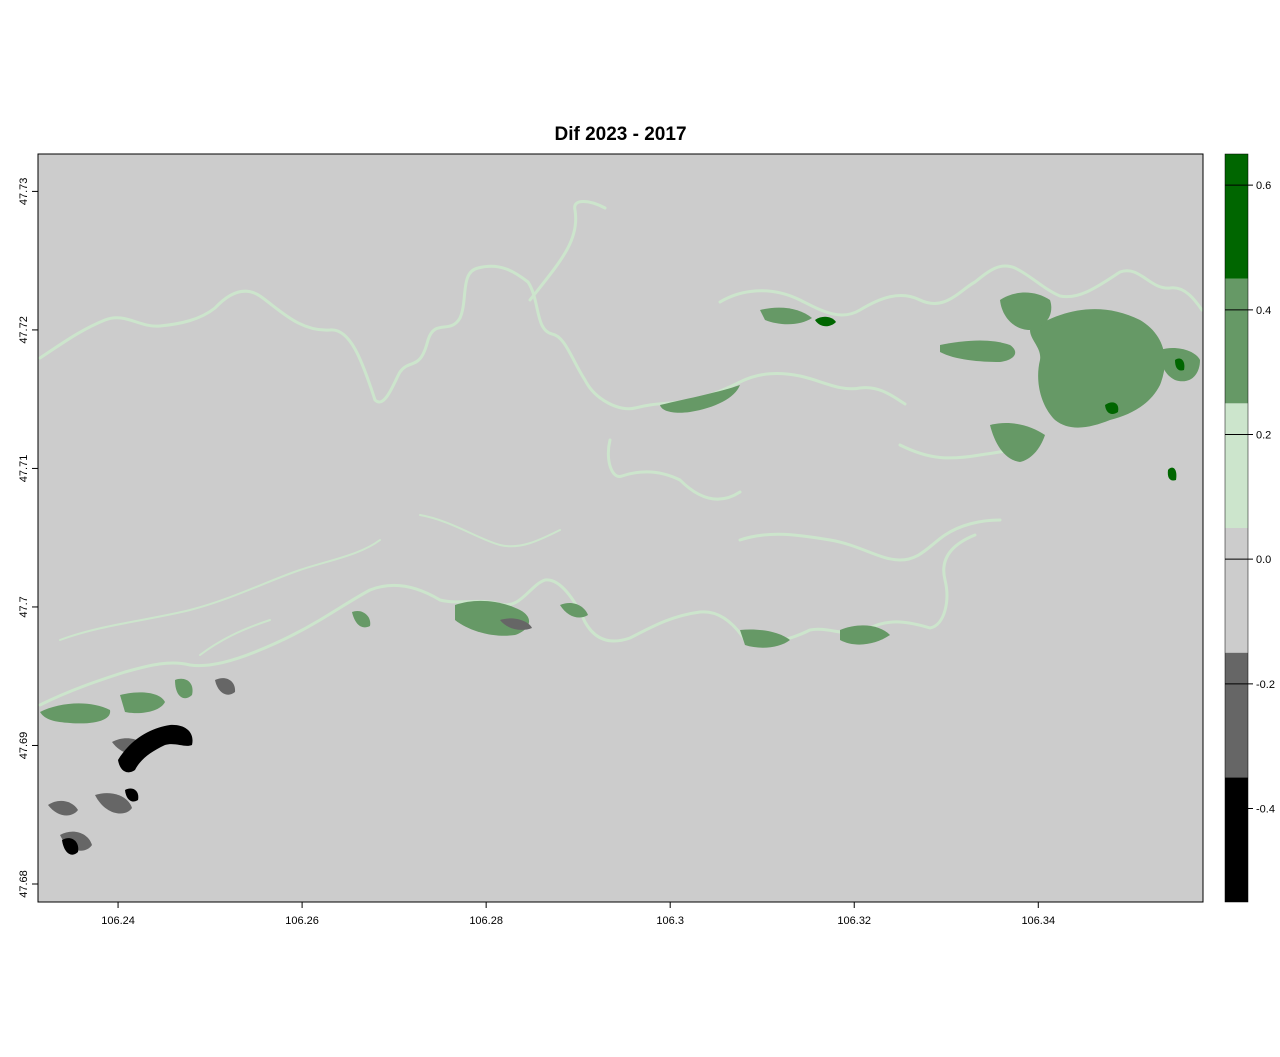 The image size is (1280, 1057). Describe the element at coordinates (1265, 685) in the screenshot. I see `legend-tick-label: -0.2` at that location.